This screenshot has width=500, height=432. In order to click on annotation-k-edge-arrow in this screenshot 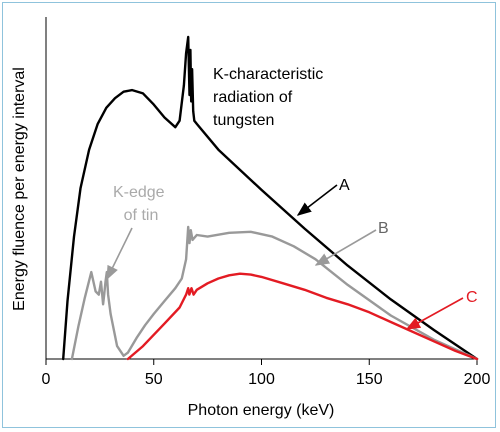, I will do `click(119, 254)`.